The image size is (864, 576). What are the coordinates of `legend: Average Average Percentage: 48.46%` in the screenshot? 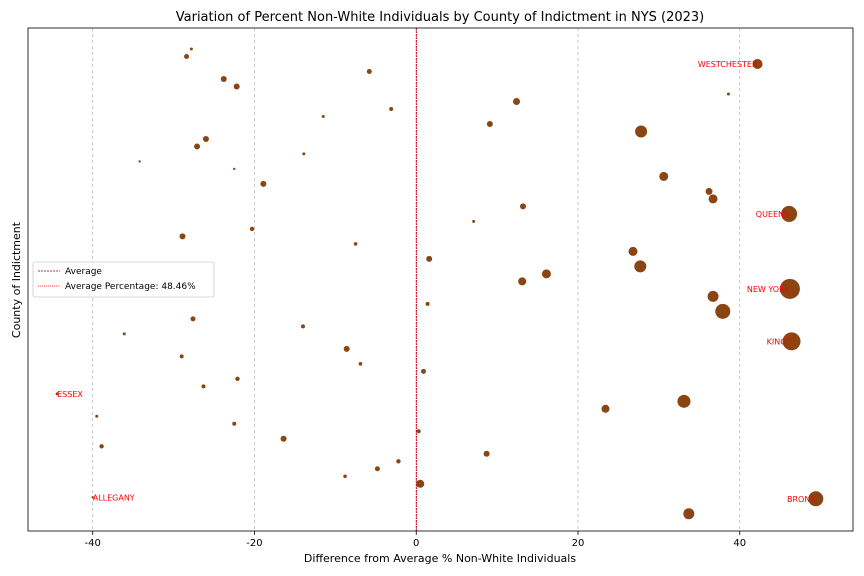 It's located at (123, 279).